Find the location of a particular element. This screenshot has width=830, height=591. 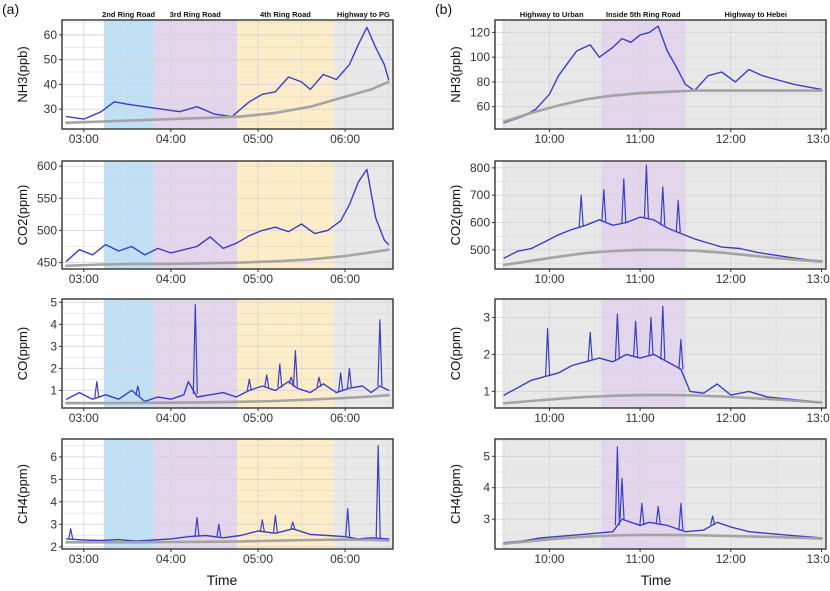

subplot-co2: 500 600 700 800 10:00 11:00 12:00 13:00 CO2(ppm) is located at coordinates (639, 223).